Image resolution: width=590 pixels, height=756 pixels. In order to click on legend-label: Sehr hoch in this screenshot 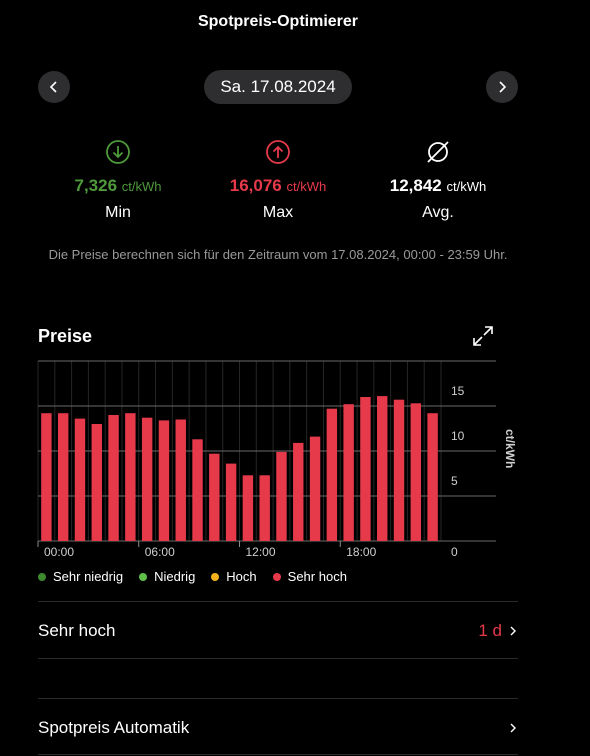, I will do `click(317, 576)`.